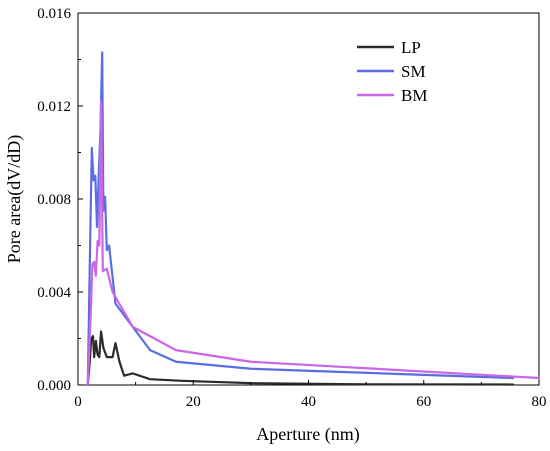 The height and width of the screenshot is (451, 550). Describe the element at coordinates (307, 434) in the screenshot. I see `x-axis-title: Aperture (nm)` at that location.